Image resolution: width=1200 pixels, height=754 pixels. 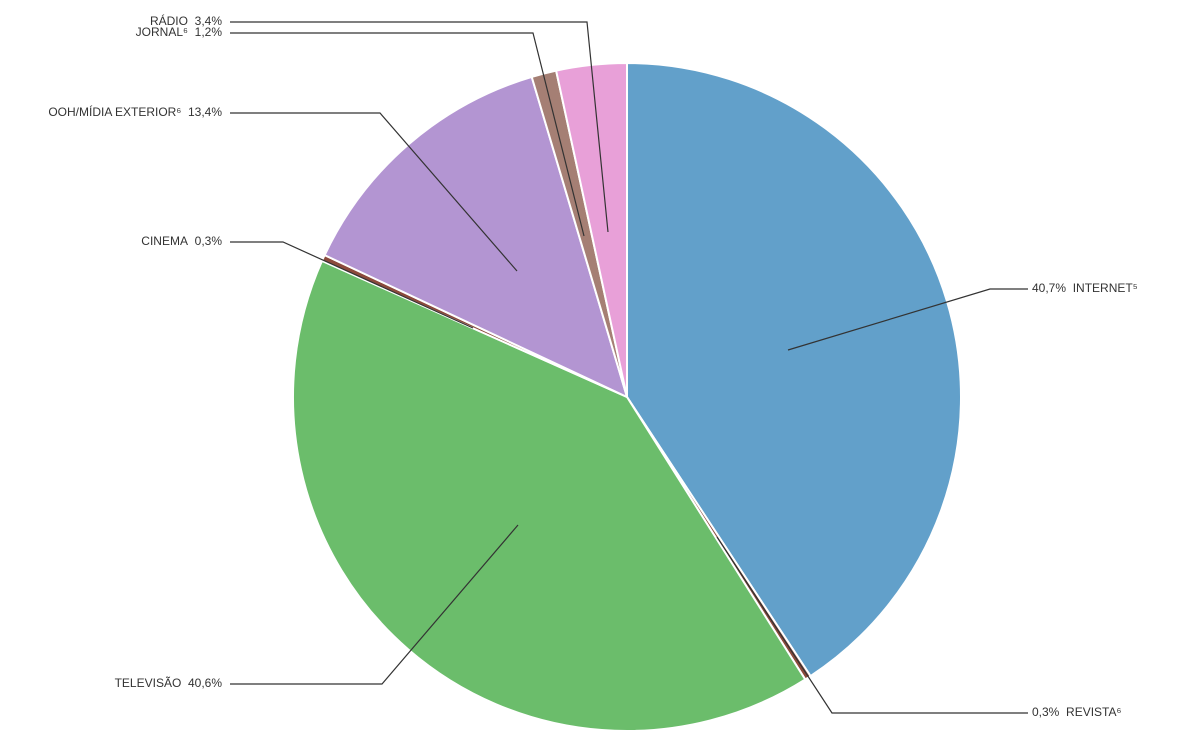 What do you see at coordinates (209, 21) in the screenshot?
I see `value-label: 3,4%` at bounding box center [209, 21].